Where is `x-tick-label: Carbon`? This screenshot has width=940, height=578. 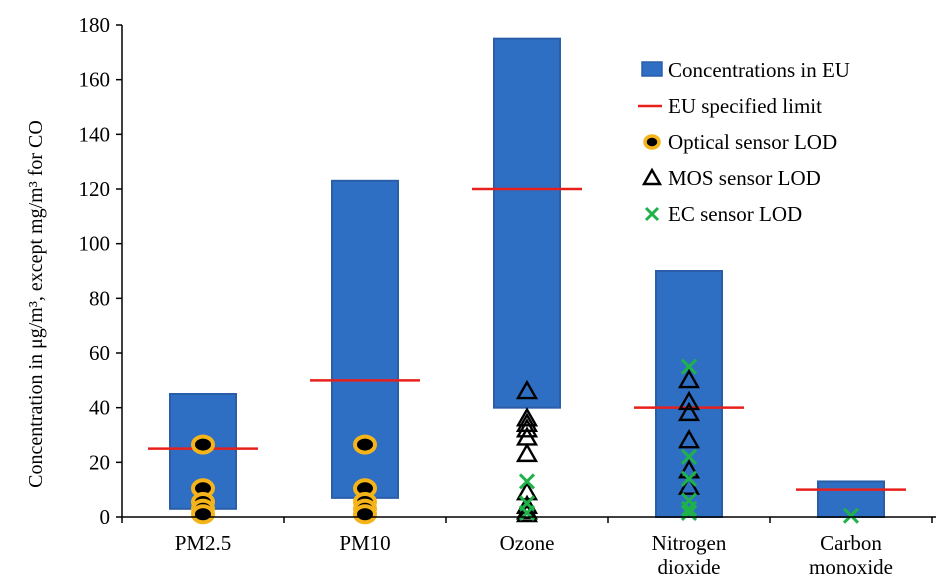
x-tick-label: Carbon is located at coordinates (851, 543).